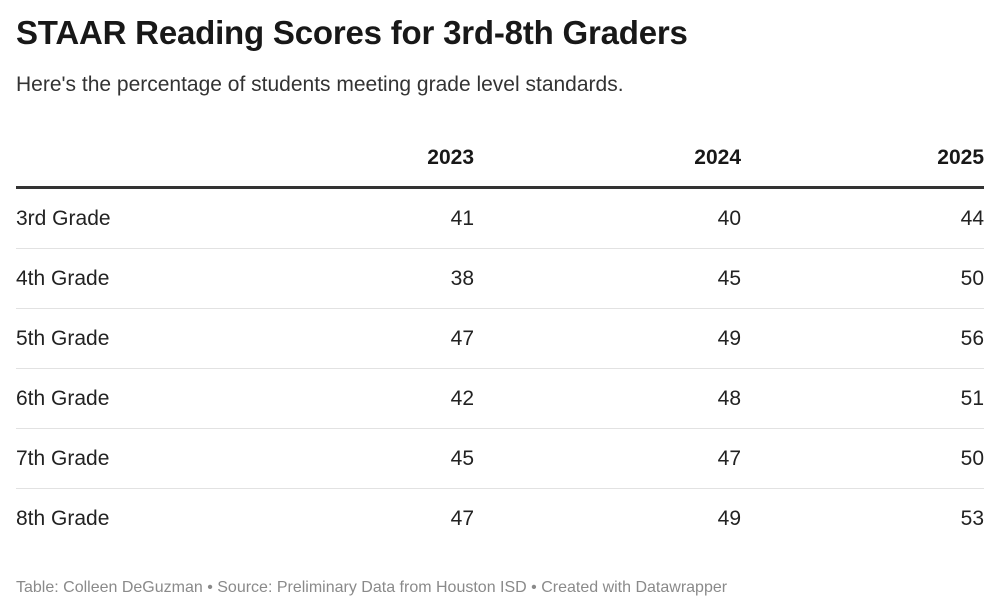 The image size is (1000, 616). I want to click on table-cell: 40, so click(607, 218).